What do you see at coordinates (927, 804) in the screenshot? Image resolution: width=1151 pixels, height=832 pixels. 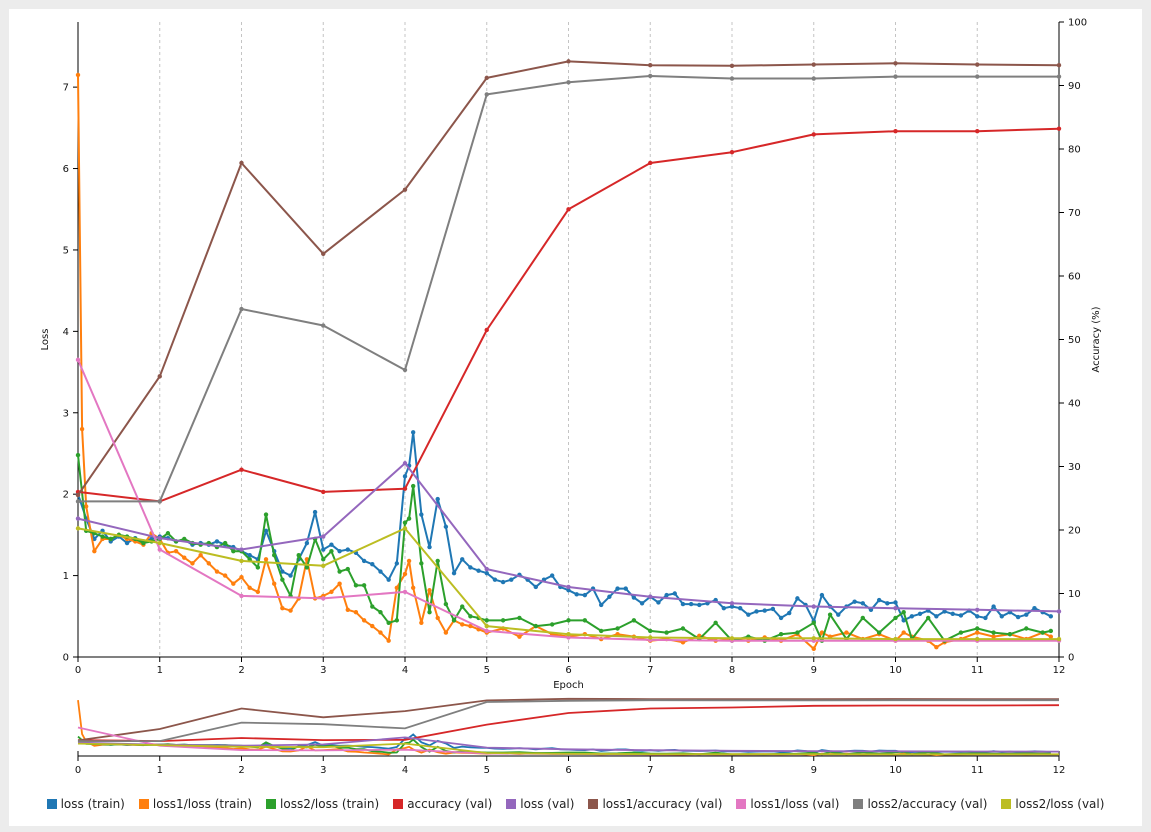 I see `legend-label: loss2/accuracy (val)` at bounding box center [927, 804].